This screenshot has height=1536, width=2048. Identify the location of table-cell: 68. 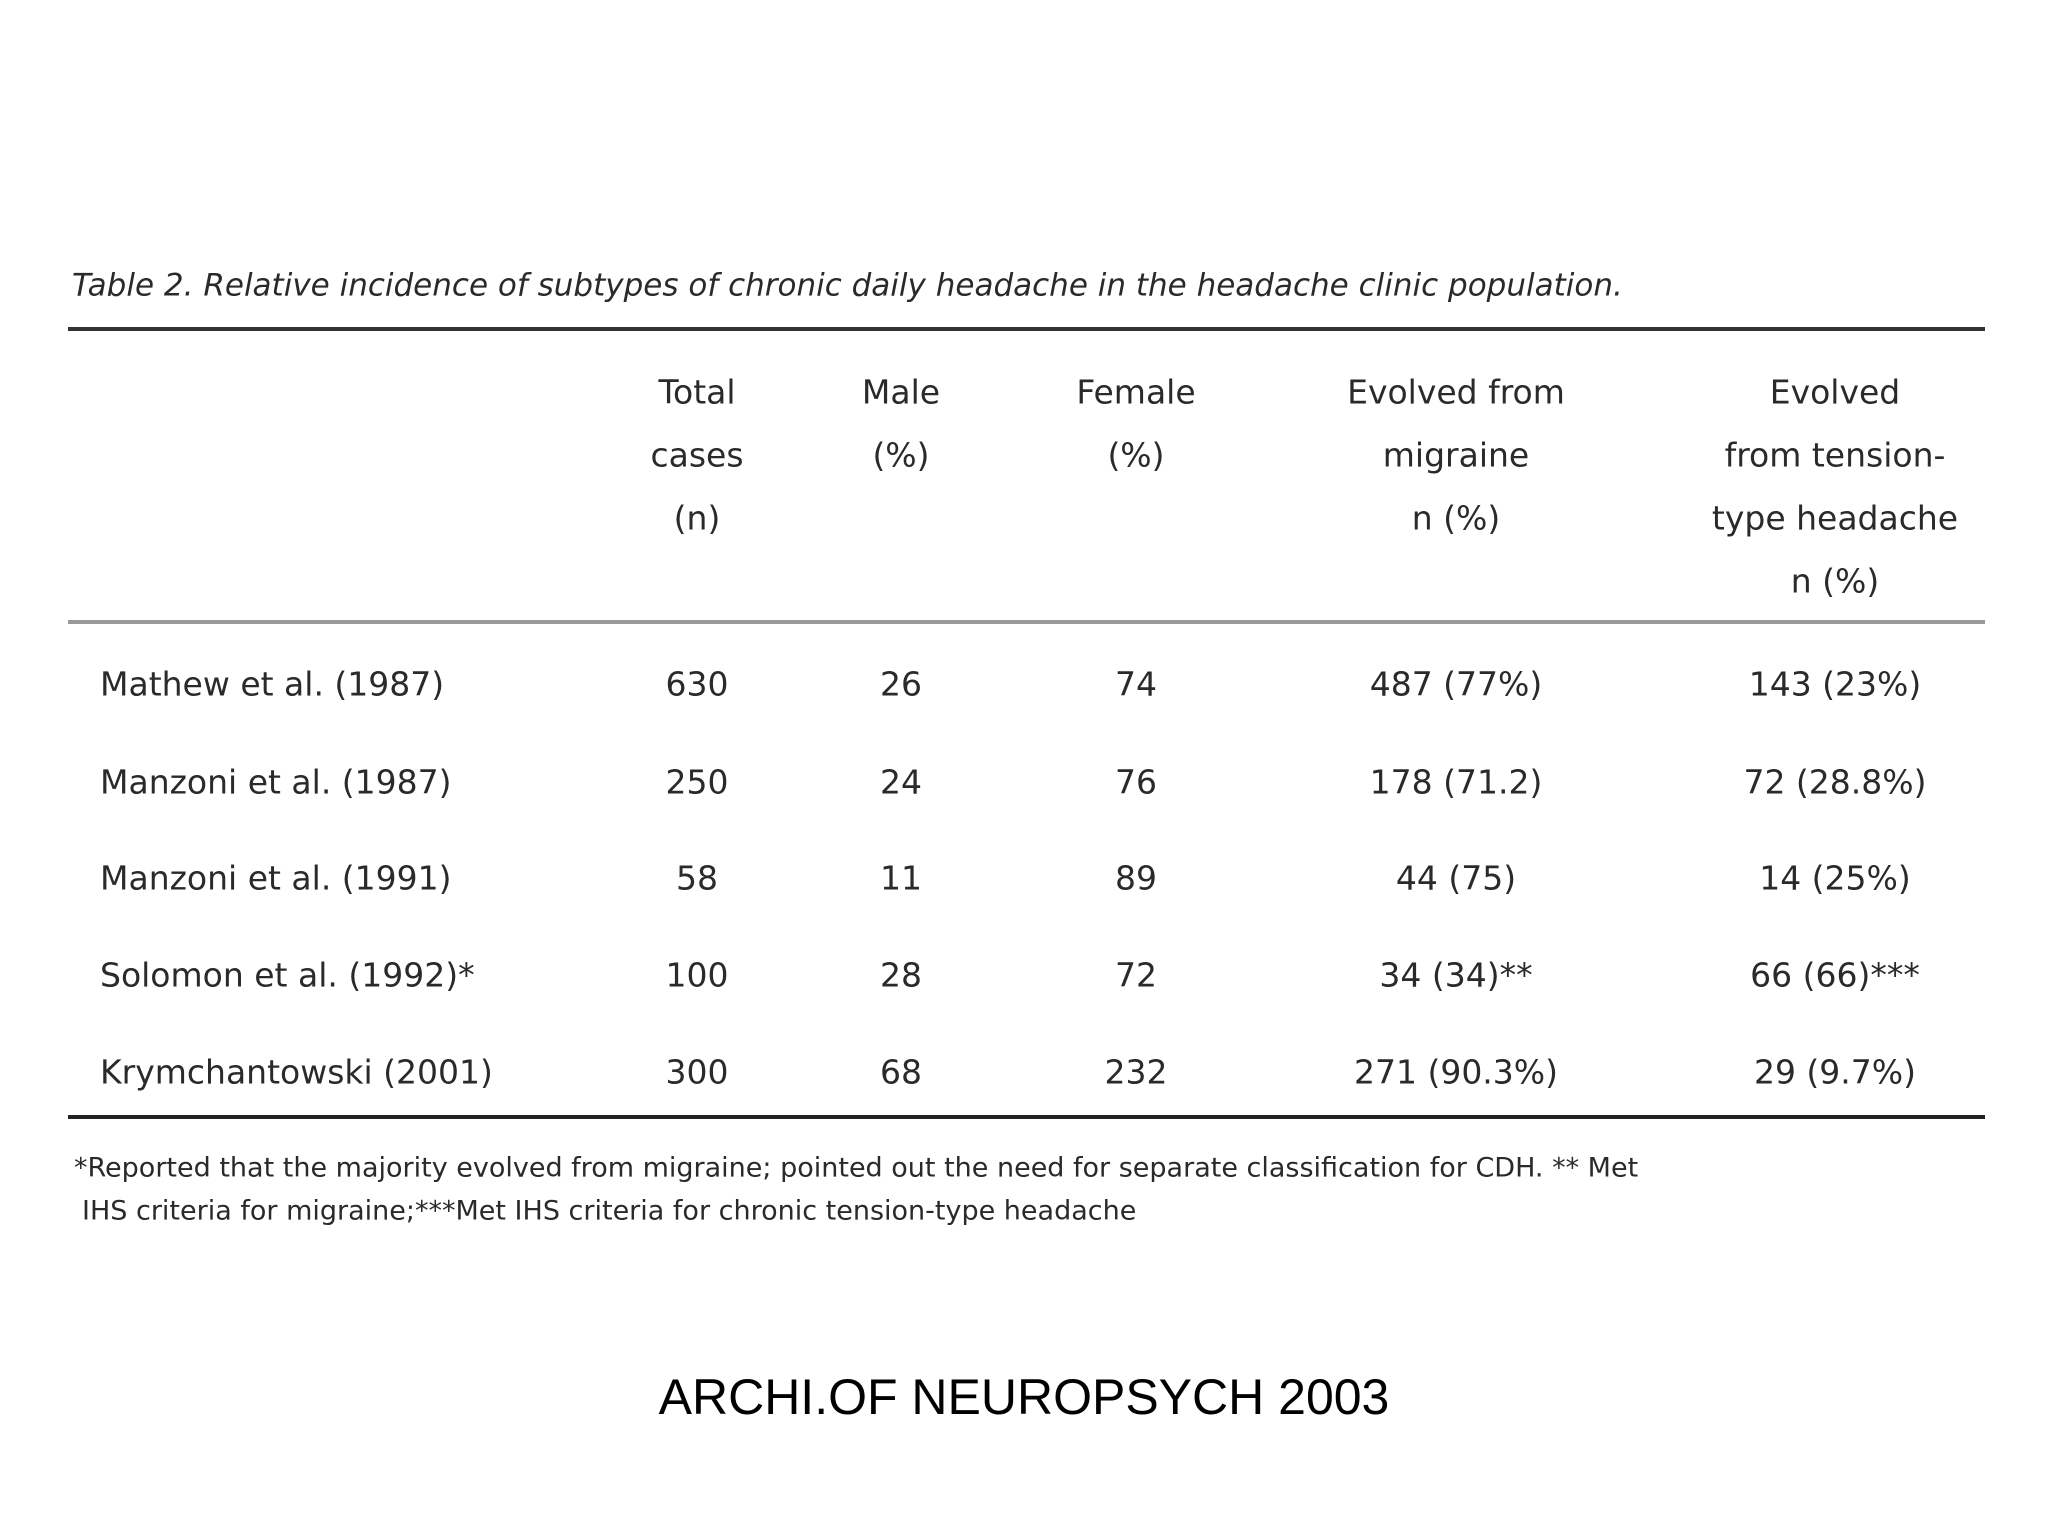
(901, 1072).